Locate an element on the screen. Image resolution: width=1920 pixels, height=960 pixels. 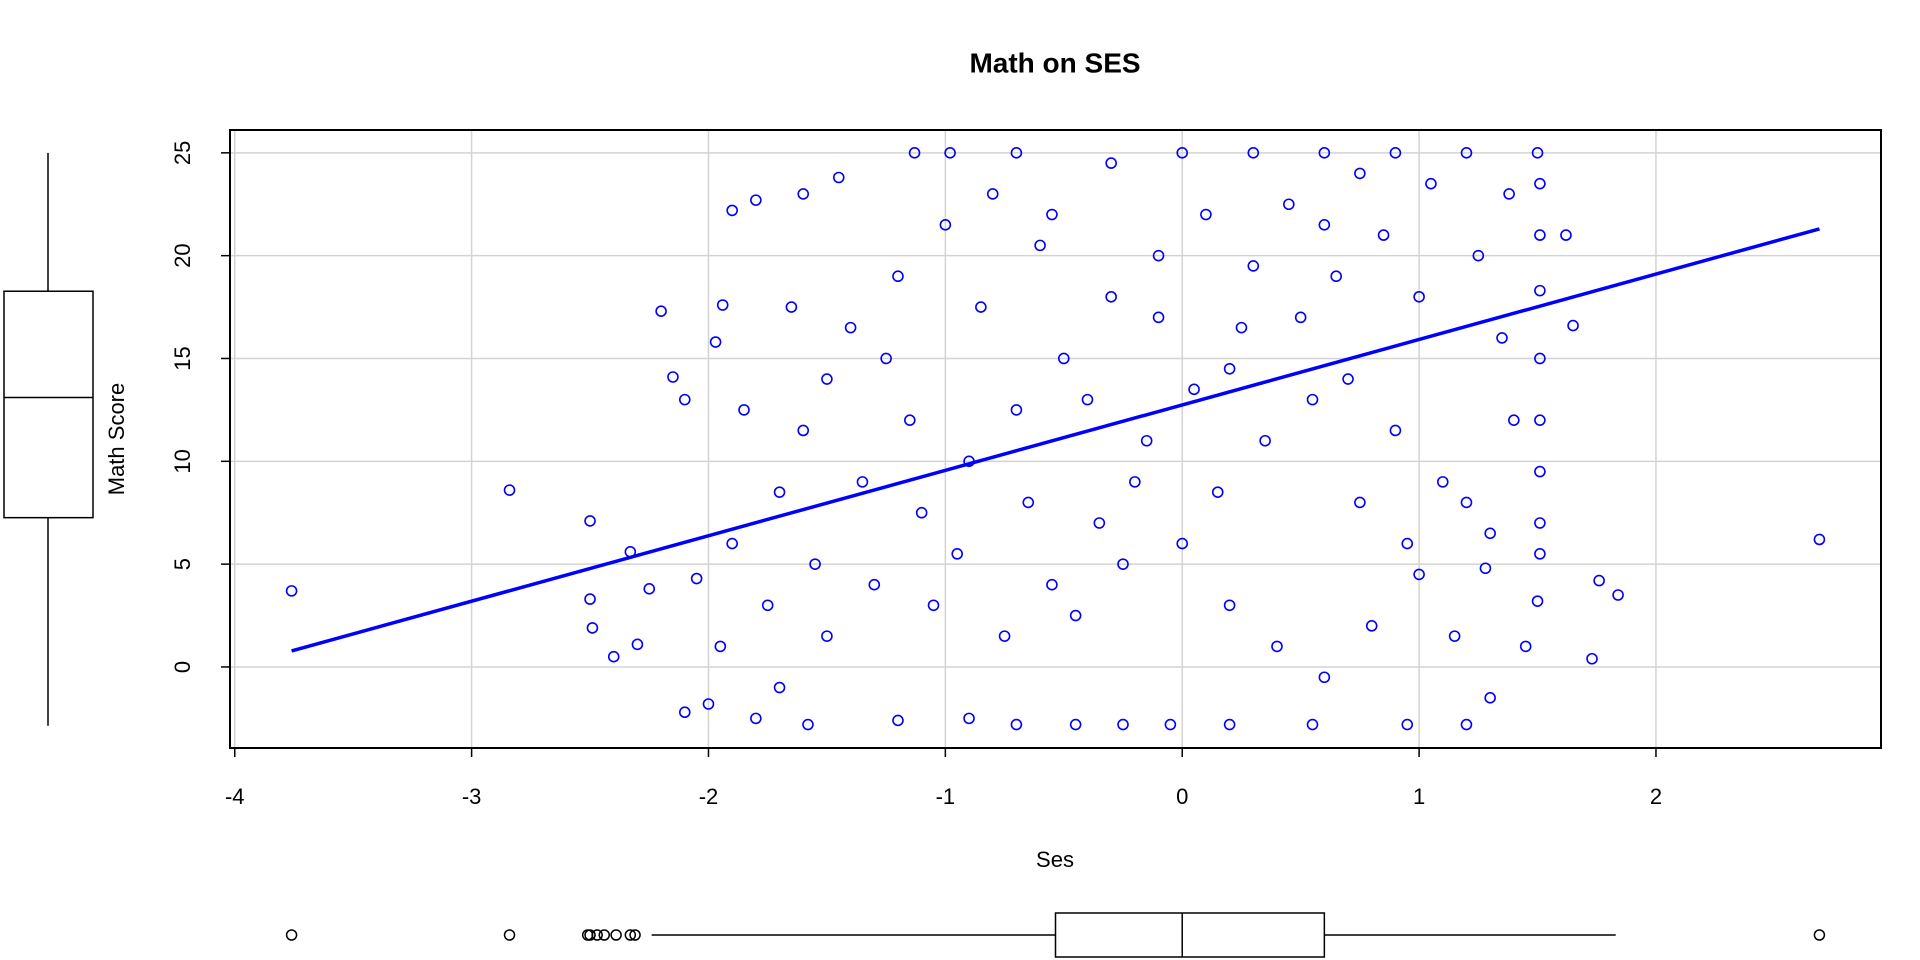
y-tick-label: 25 is located at coordinates (182, 153).